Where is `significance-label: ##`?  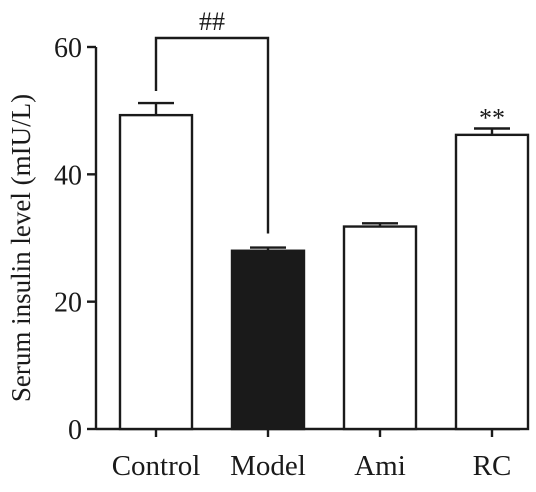
significance-label: ## is located at coordinates (212, 21).